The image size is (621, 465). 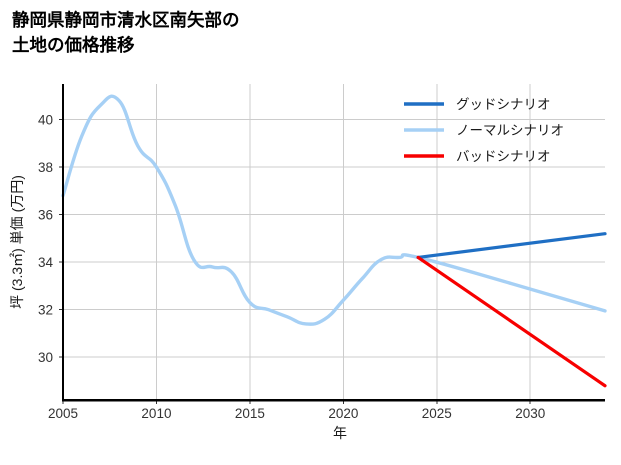 I want to click on y-tick-labels-group: 30 32 34 36 38 40, so click(x=46, y=239).